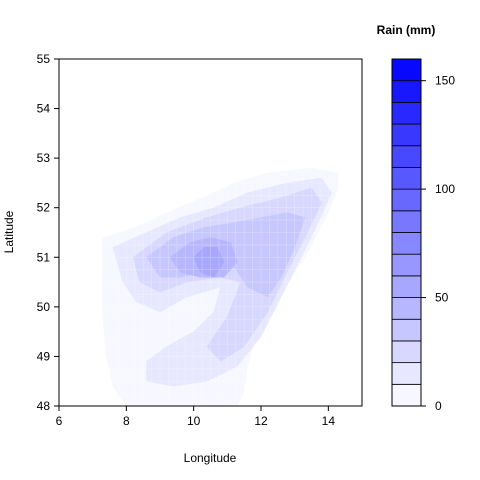 The width and height of the screenshot is (480, 480). What do you see at coordinates (44, 406) in the screenshot?
I see `y-tick-label: 48` at bounding box center [44, 406].